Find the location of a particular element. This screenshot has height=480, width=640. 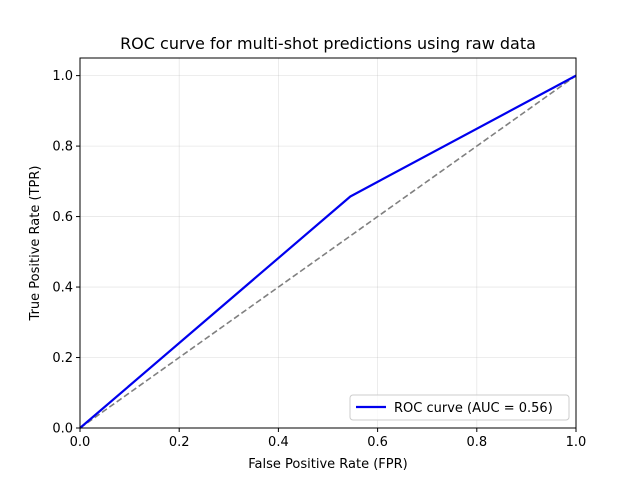

x-tick-label: 0.8 is located at coordinates (476, 442).